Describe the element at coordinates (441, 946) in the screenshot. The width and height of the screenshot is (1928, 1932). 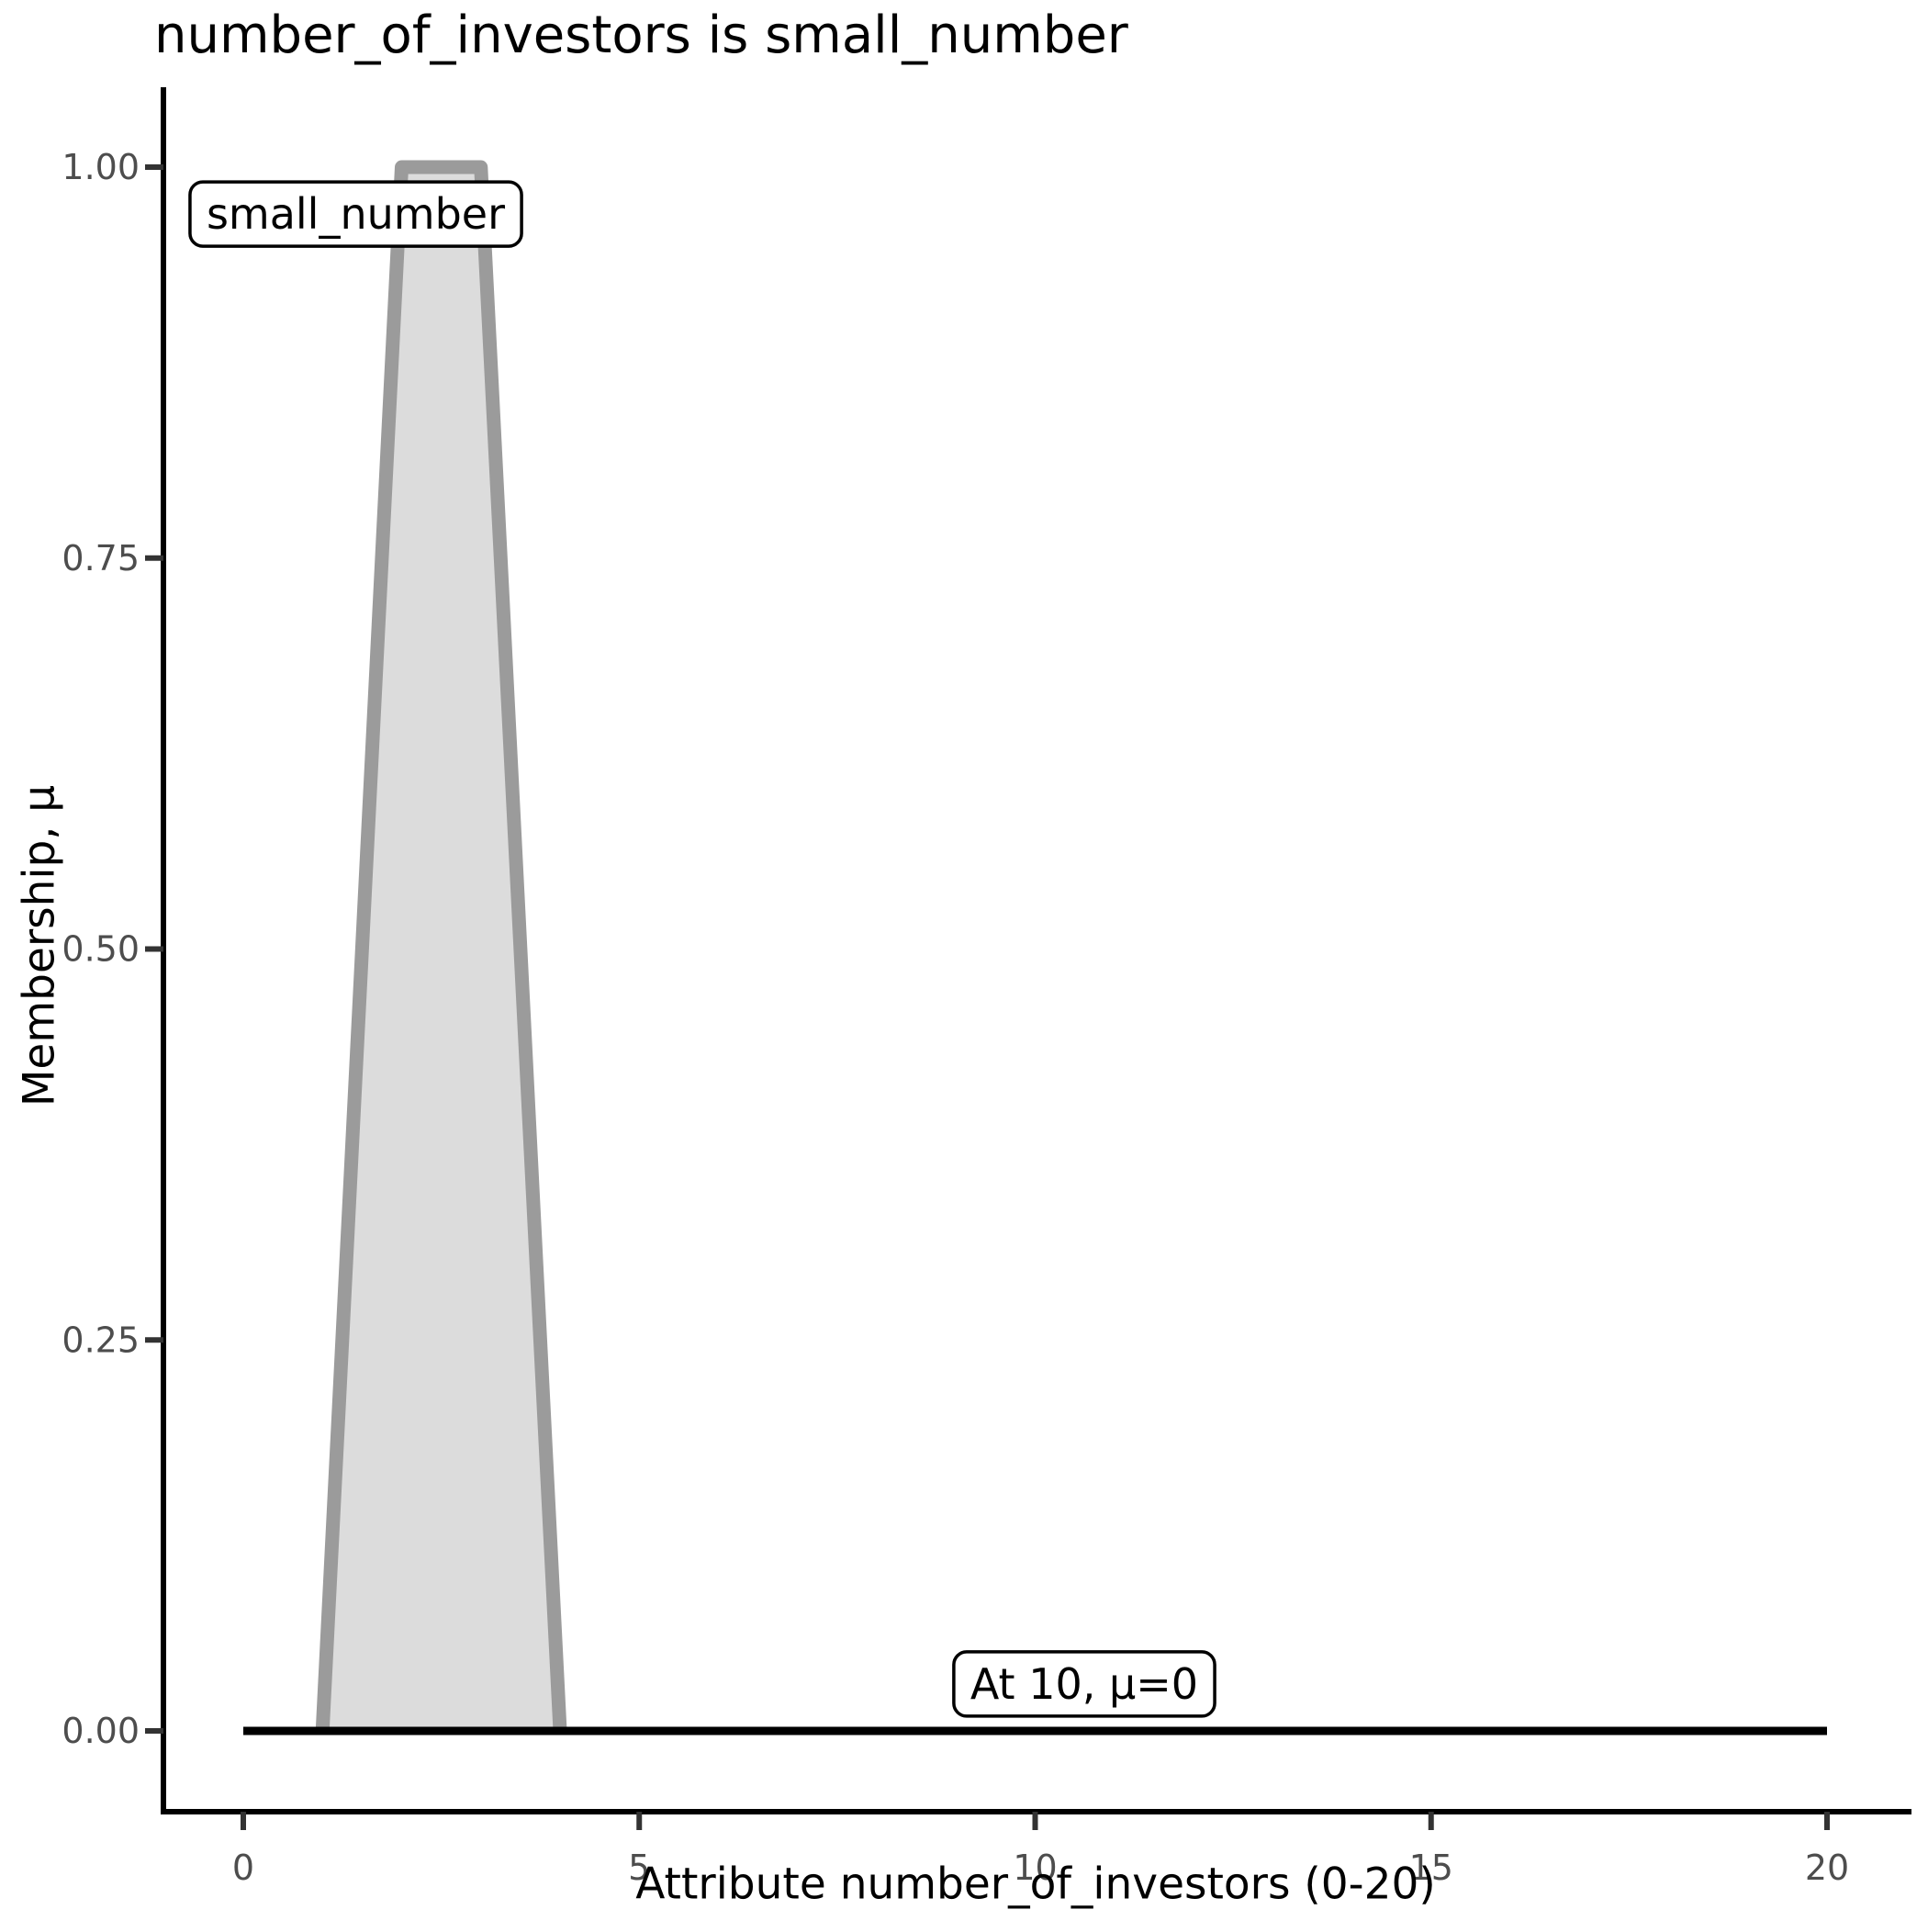
I see `membership-area-small_number` at that location.